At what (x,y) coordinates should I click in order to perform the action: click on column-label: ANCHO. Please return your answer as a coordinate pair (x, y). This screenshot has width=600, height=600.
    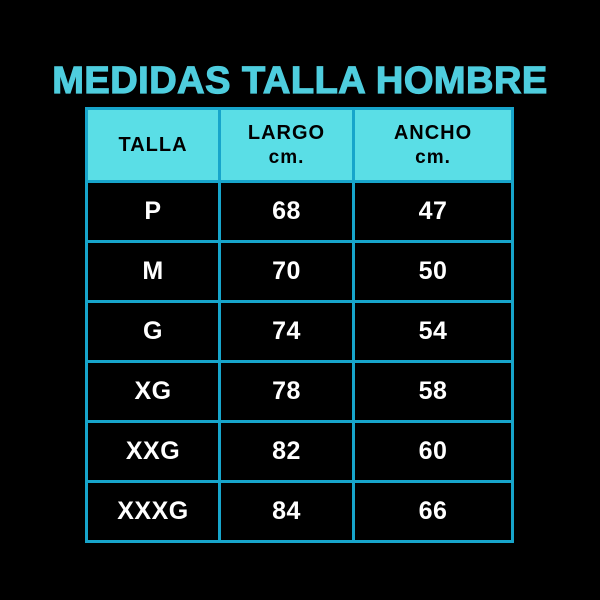
    Looking at the image, I should click on (433, 132).